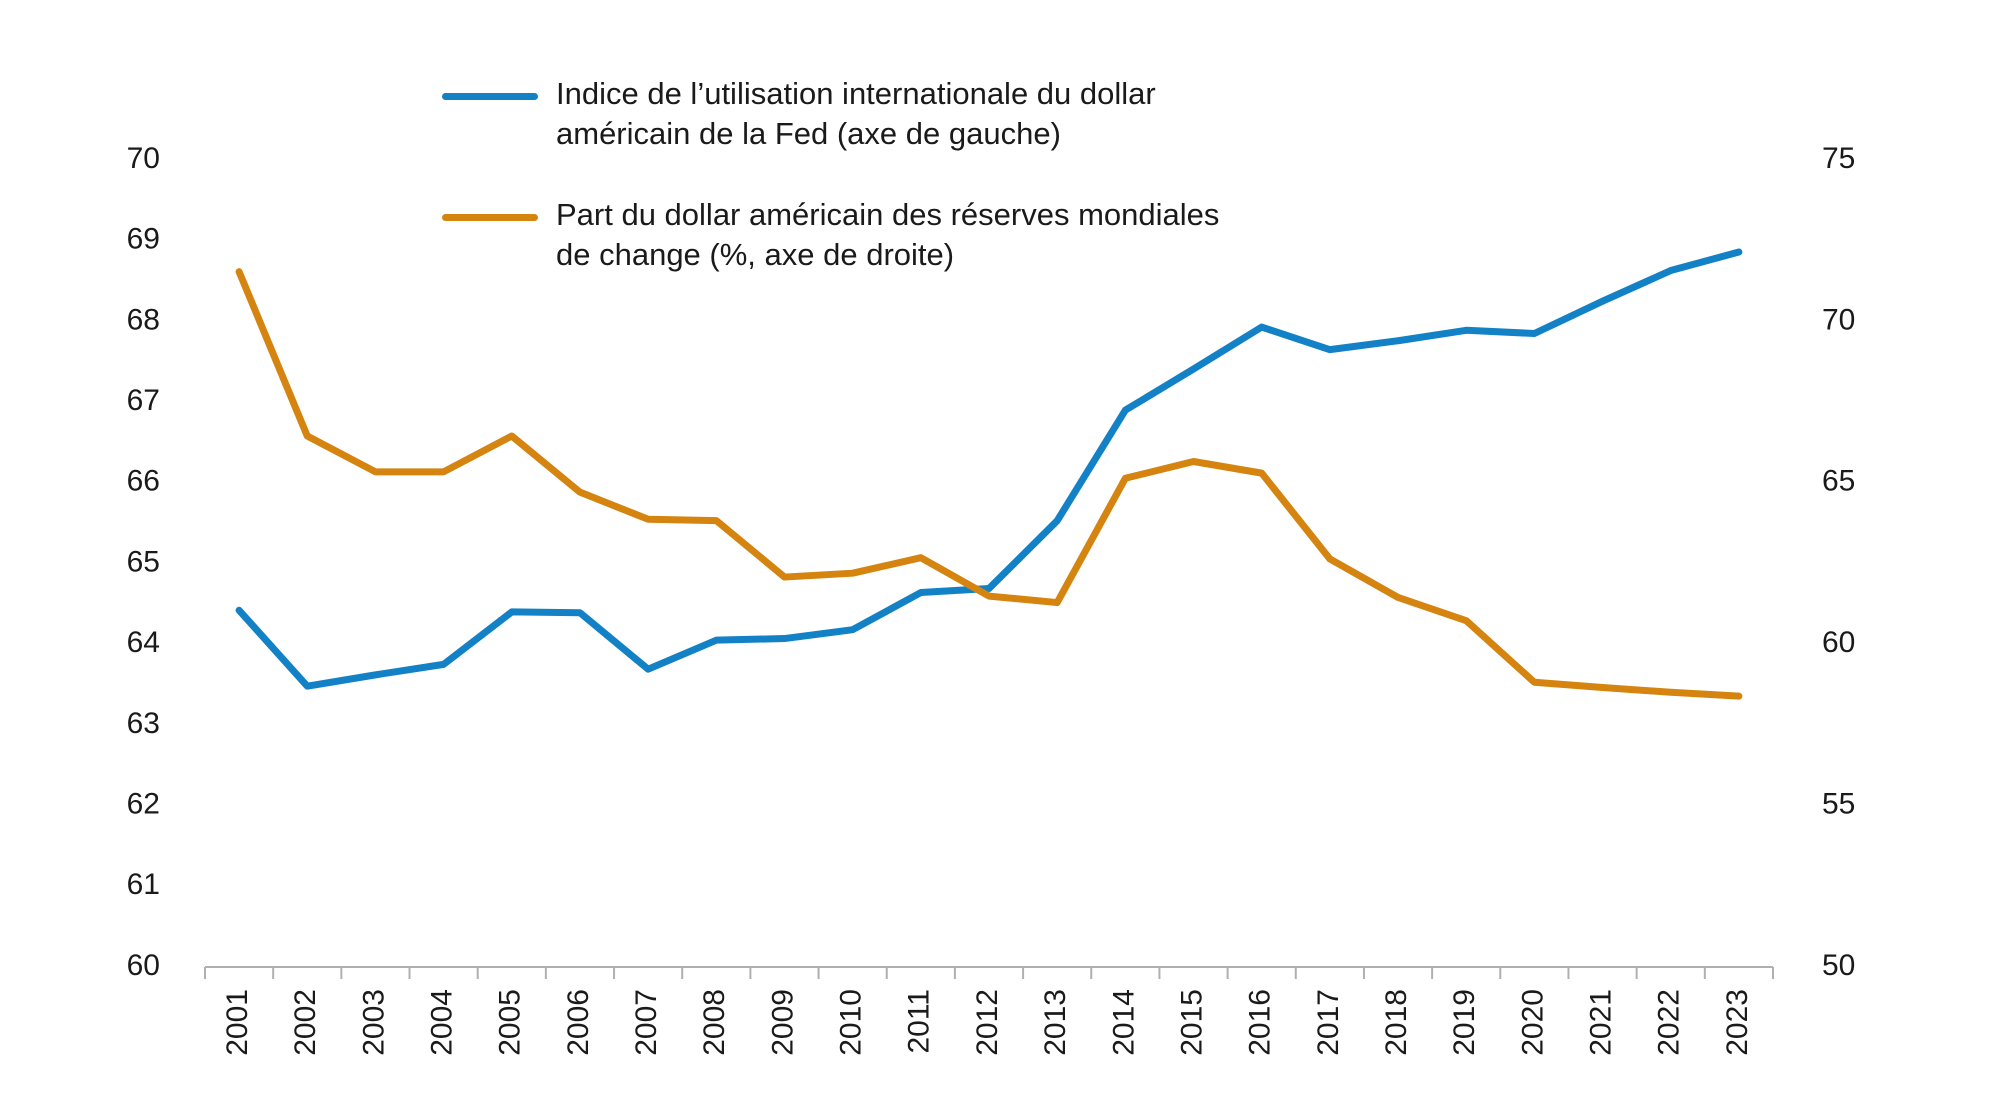 The width and height of the screenshot is (2000, 1116). Describe the element at coordinates (143, 723) in the screenshot. I see `y-tick-label: 63` at that location.